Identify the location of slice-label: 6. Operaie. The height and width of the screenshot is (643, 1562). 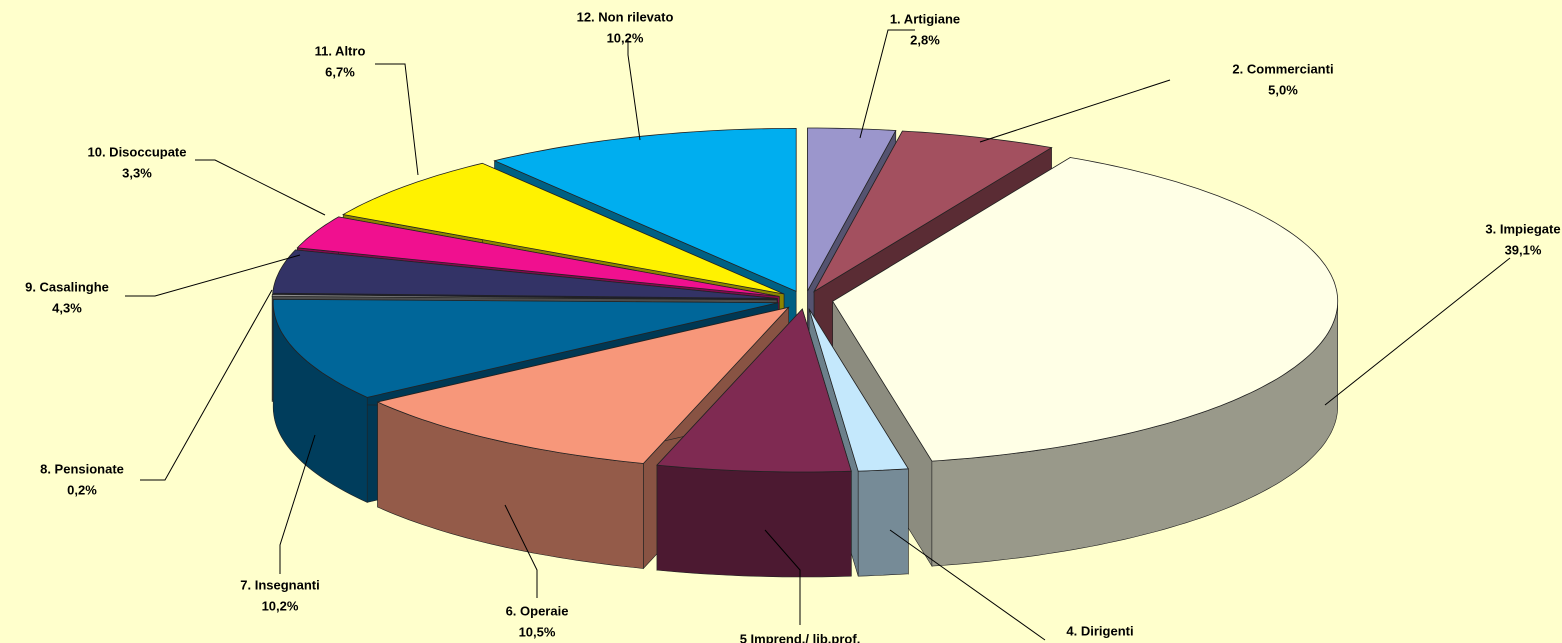
(537, 610).